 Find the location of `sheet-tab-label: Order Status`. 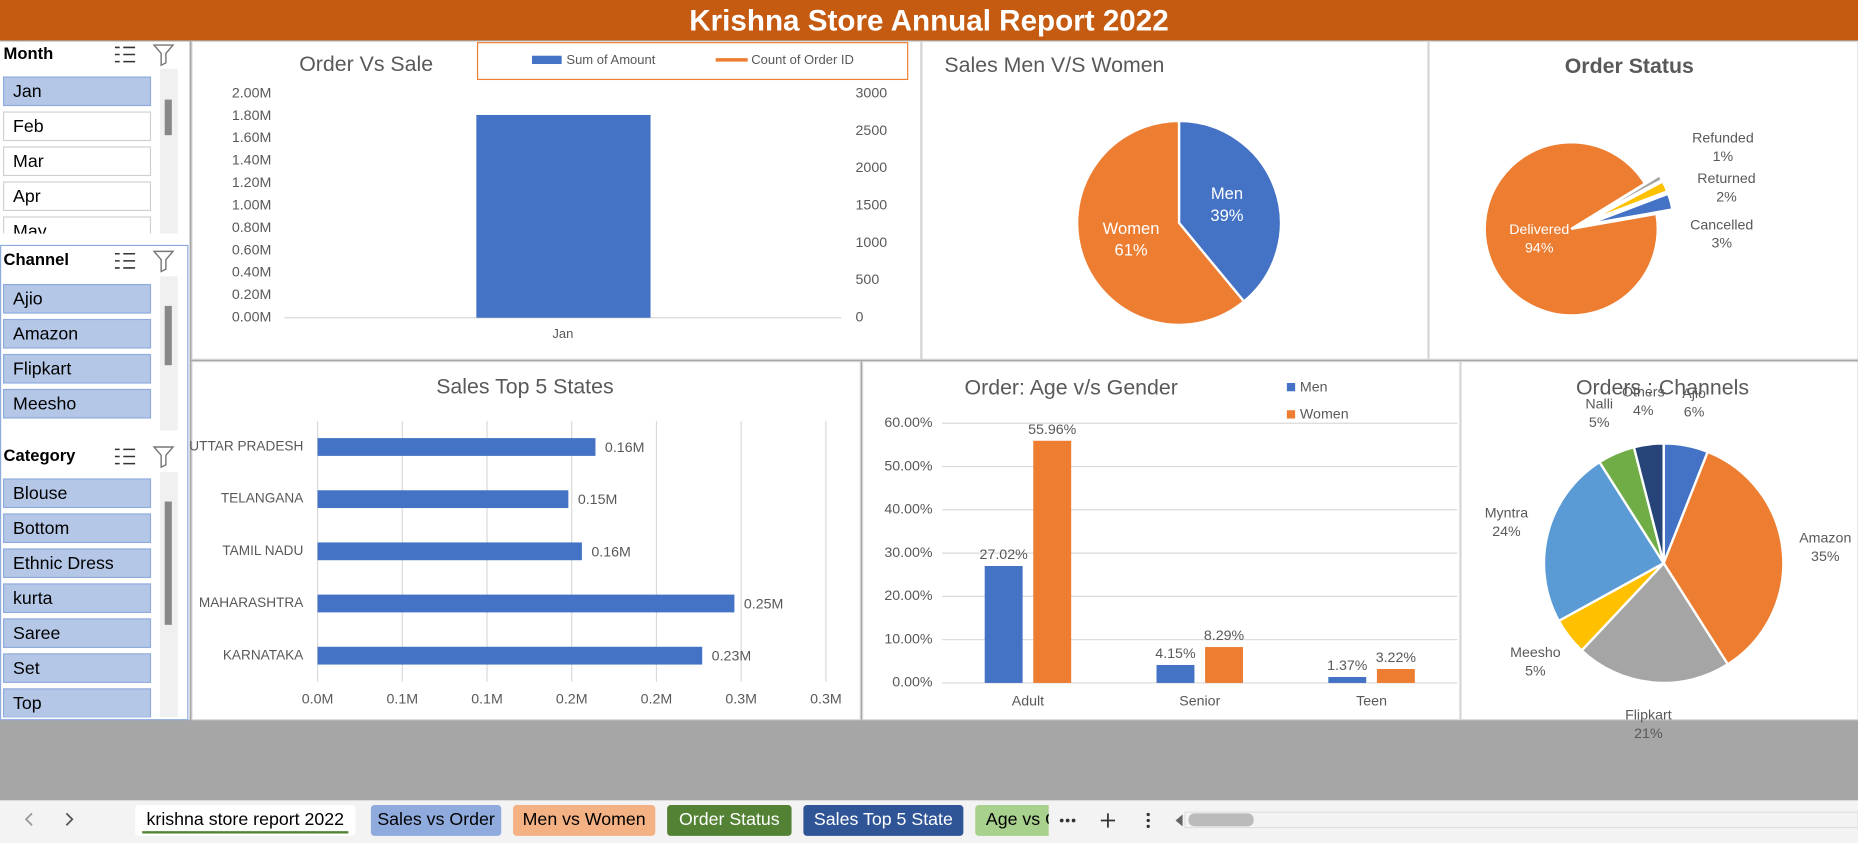

sheet-tab-label: Order Status is located at coordinates (729, 819).